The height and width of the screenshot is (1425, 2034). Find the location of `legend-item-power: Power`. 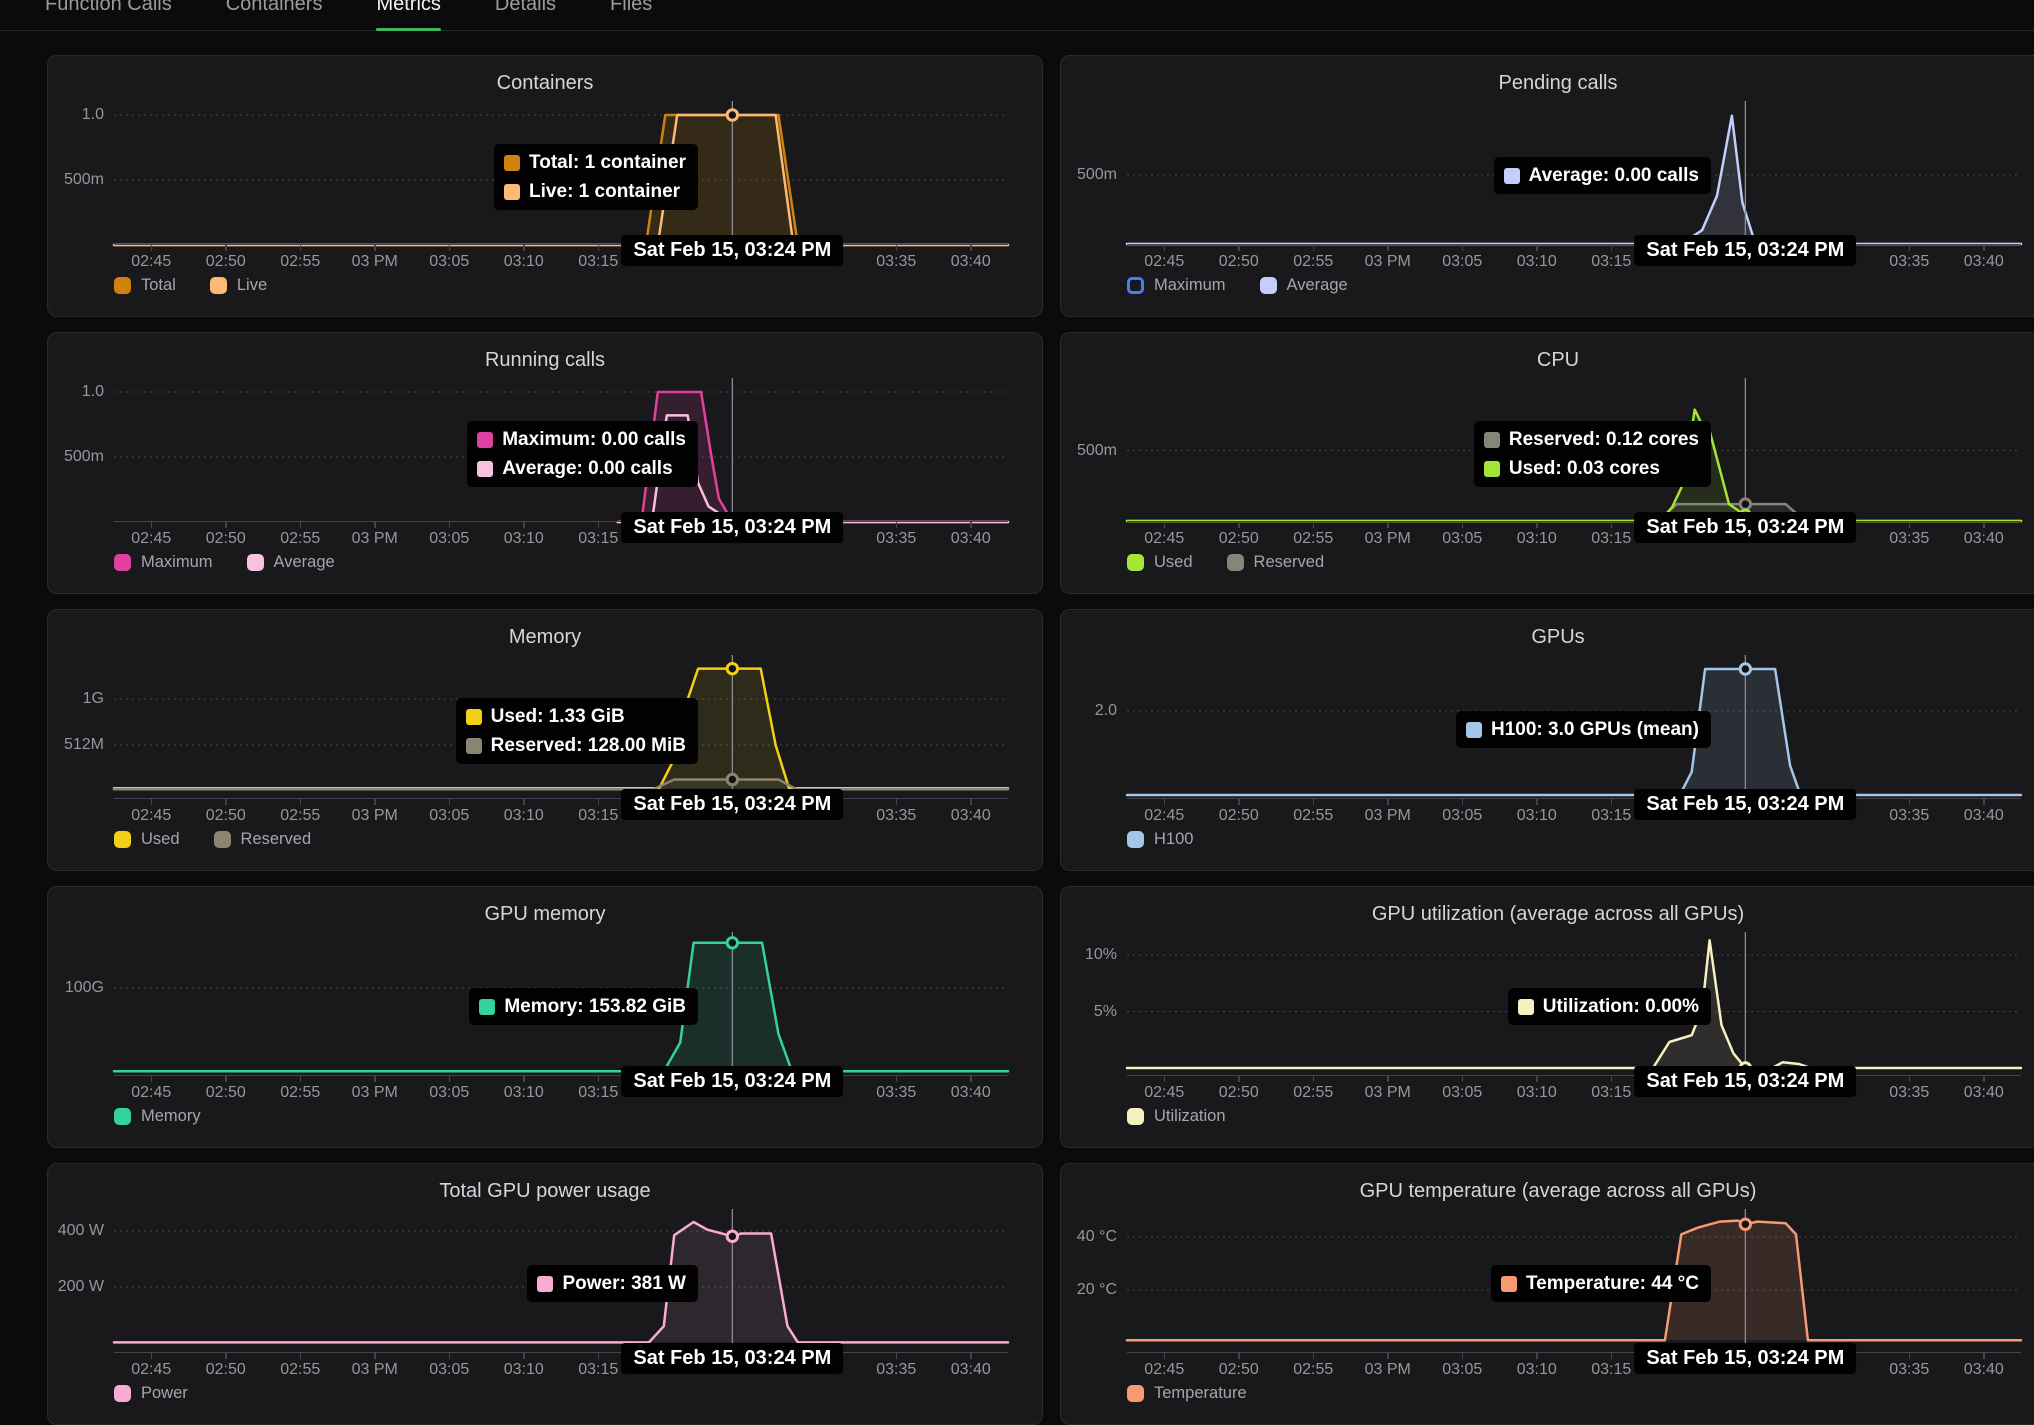

legend-item-power: Power is located at coordinates (151, 1393).